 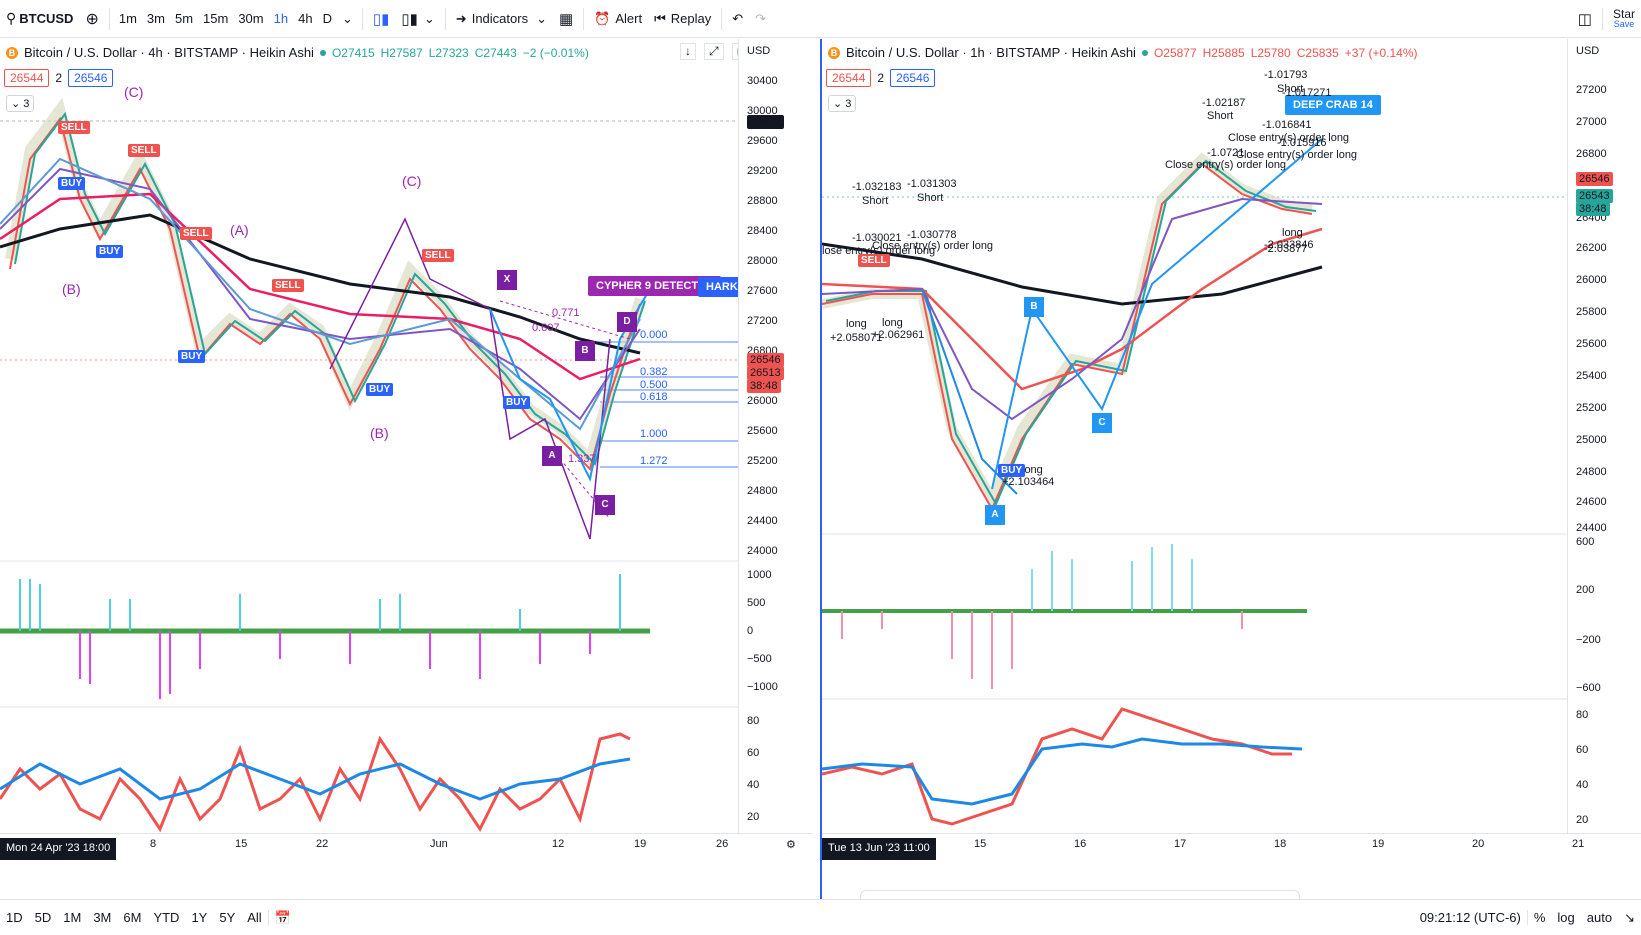 What do you see at coordinates (762, 171) in the screenshot?
I see `price-tick: 29200` at bounding box center [762, 171].